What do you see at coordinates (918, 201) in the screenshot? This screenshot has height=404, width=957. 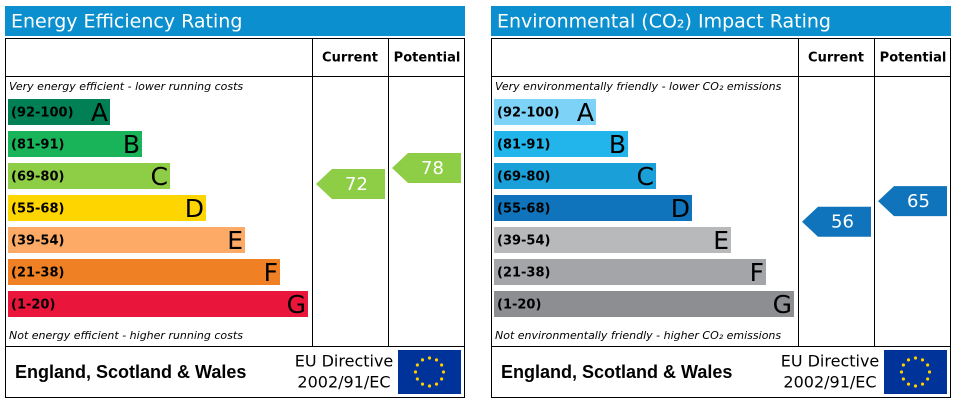 I see `rating-value: 65` at bounding box center [918, 201].